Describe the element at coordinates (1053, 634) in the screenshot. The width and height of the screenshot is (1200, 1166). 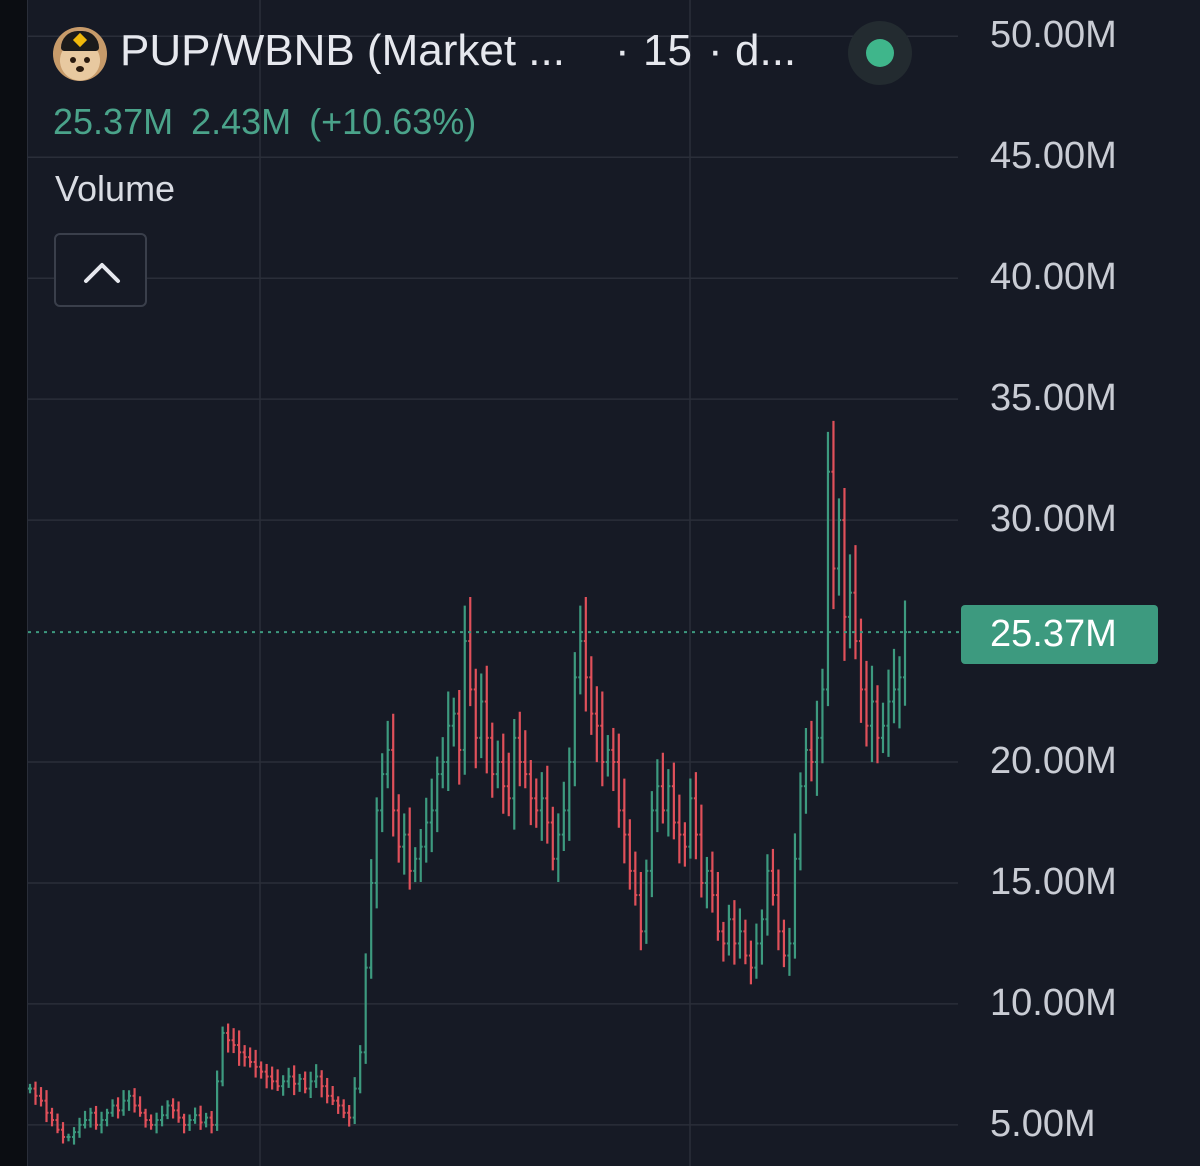
I see `last-value-label: 25.37M` at that location.